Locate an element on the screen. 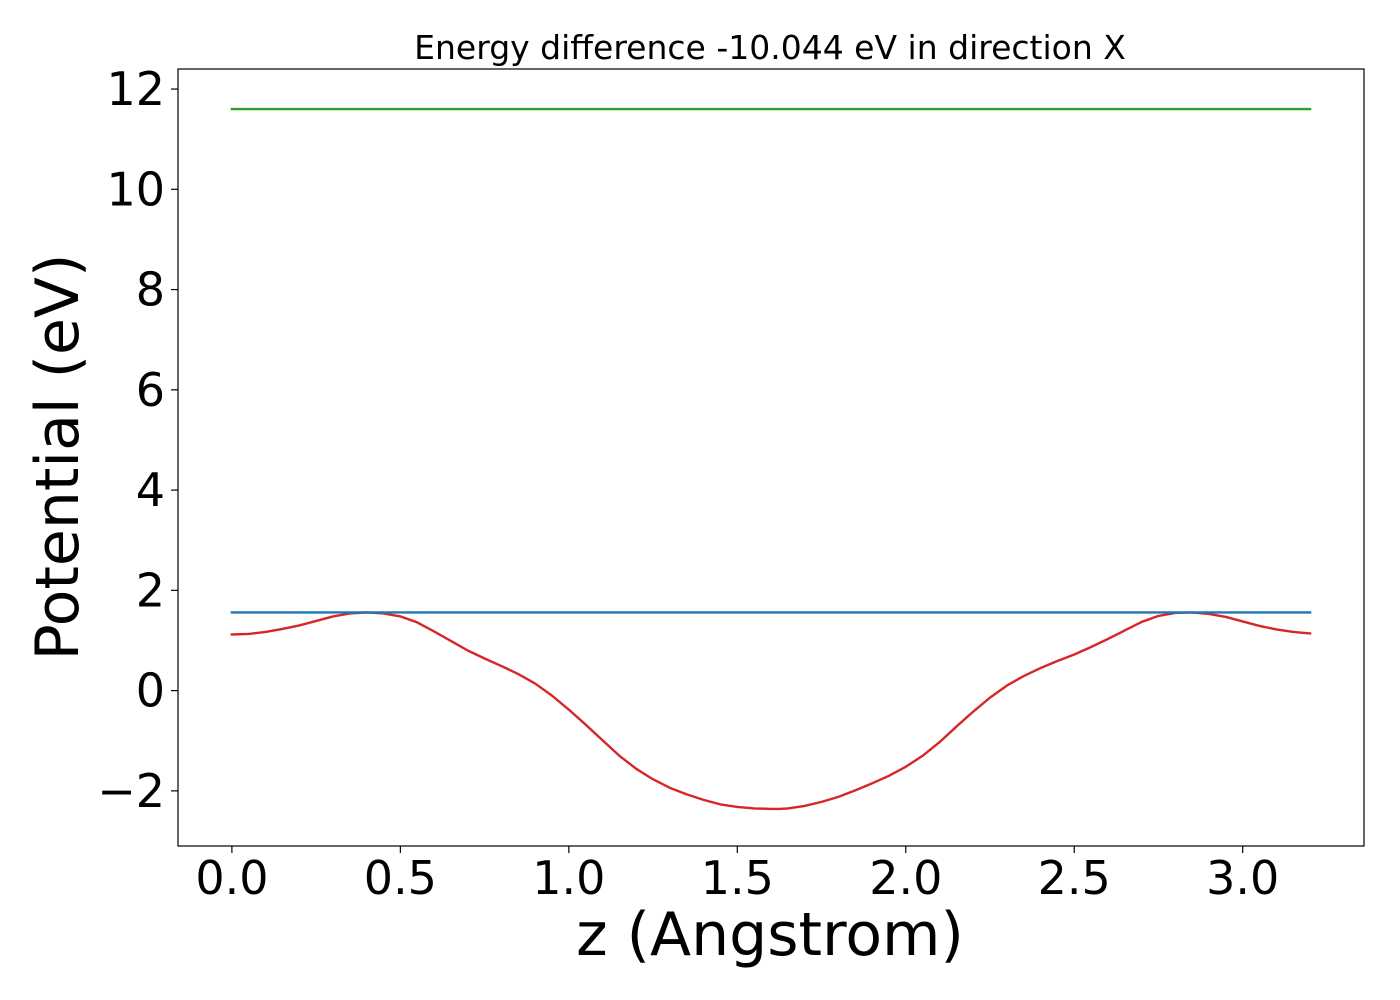 Image resolution: width=1400 pixels, height=1000 pixels. x-tick-label: 2.5 is located at coordinates (1074, 878).